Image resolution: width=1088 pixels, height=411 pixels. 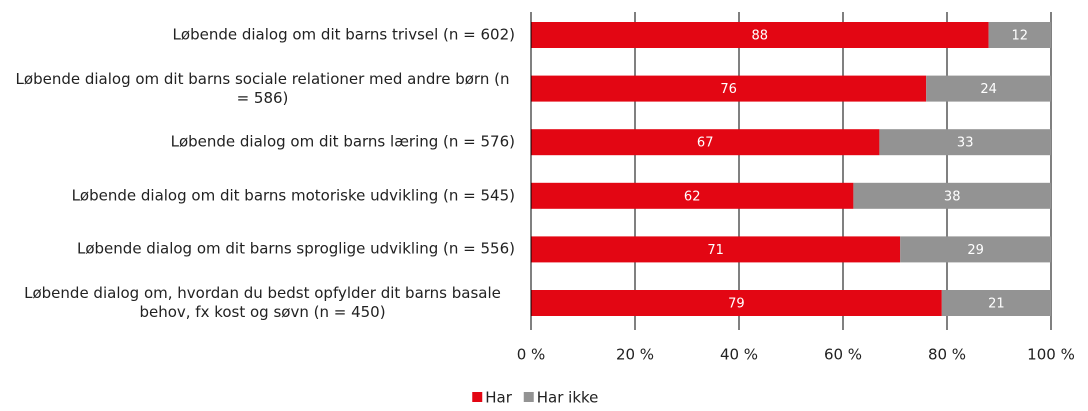 I want to click on legend-label: Har ikke, so click(x=568, y=398).